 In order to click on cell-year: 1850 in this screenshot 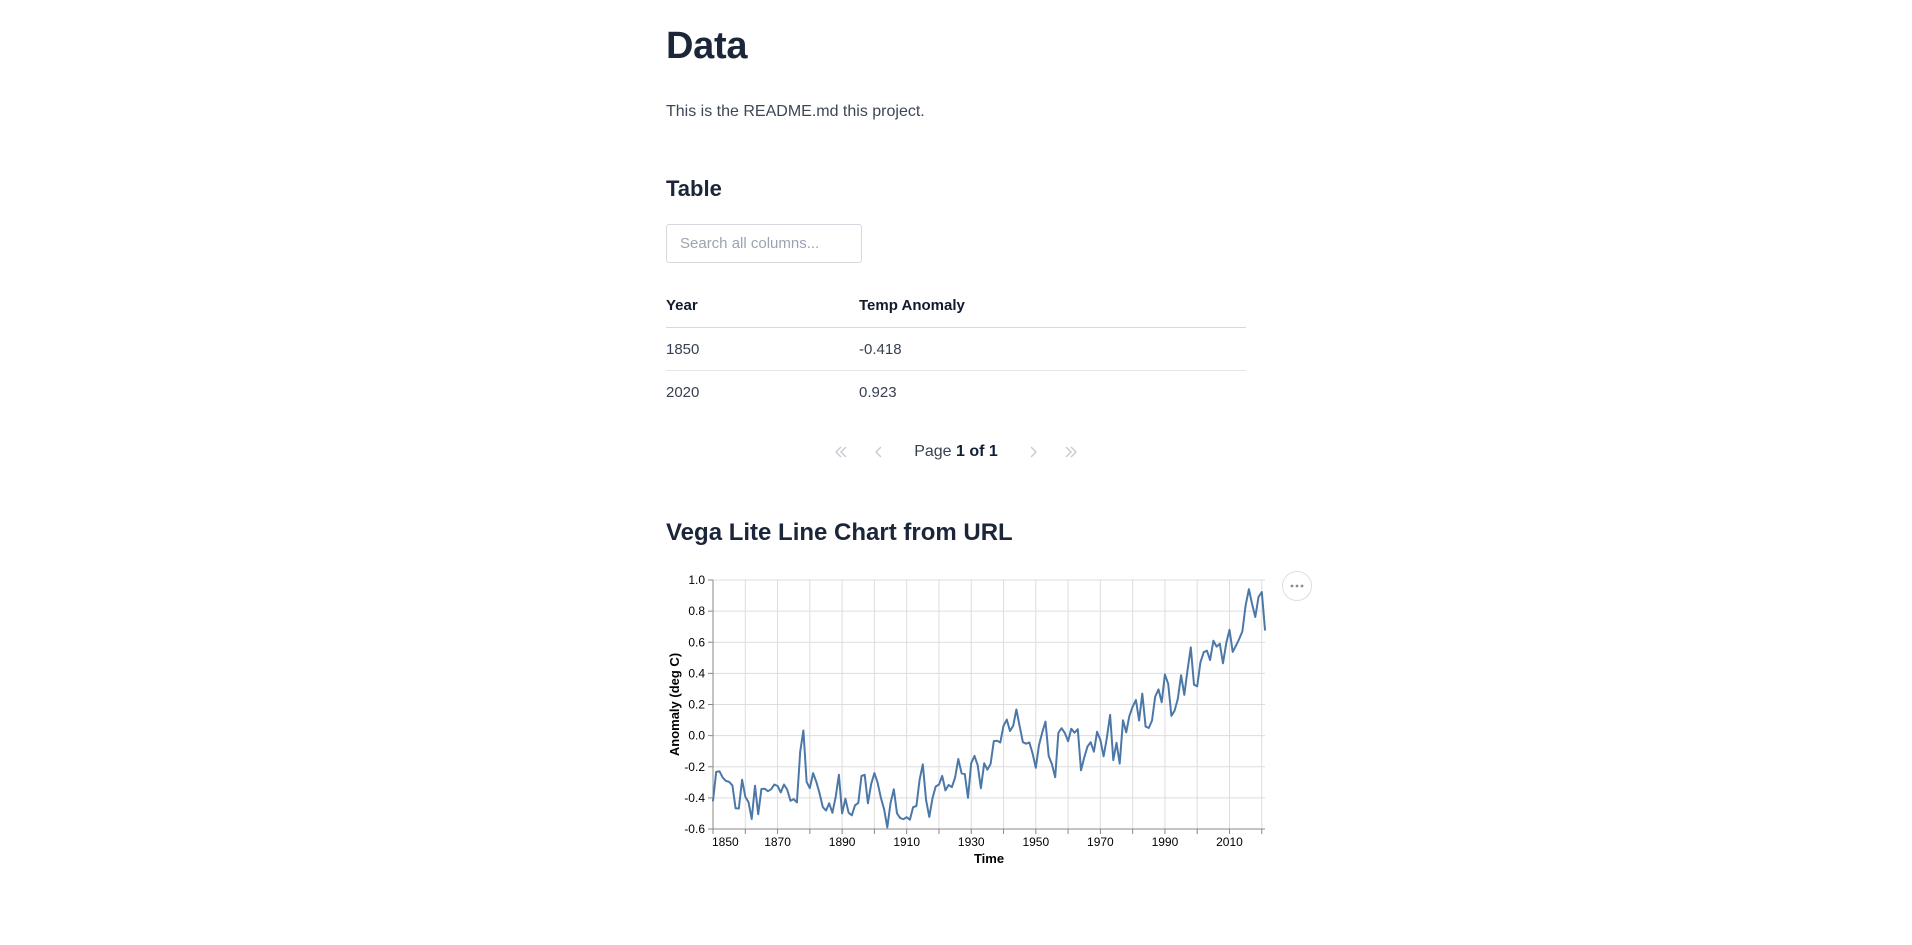, I will do `click(762, 349)`.